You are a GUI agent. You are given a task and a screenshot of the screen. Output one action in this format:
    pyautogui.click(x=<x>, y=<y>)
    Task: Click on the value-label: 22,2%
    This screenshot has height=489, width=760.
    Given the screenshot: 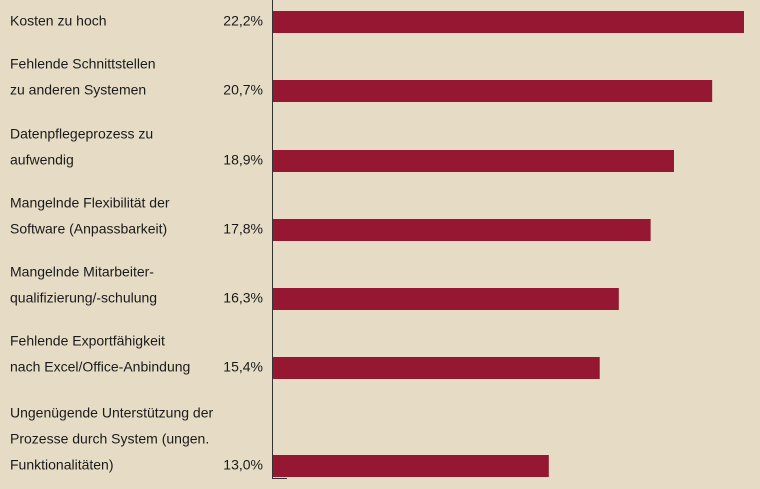 What is the action you would take?
    pyautogui.click(x=243, y=21)
    